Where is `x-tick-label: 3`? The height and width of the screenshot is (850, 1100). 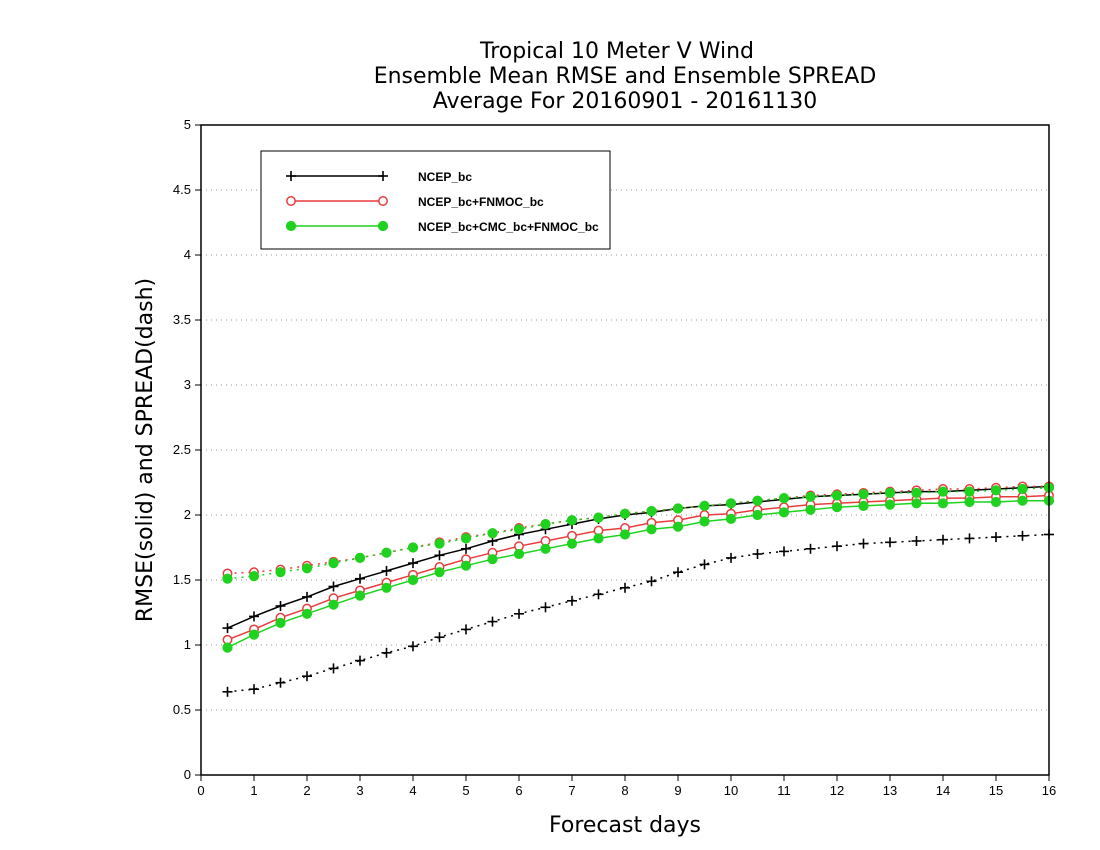 x-tick-label: 3 is located at coordinates (359, 790).